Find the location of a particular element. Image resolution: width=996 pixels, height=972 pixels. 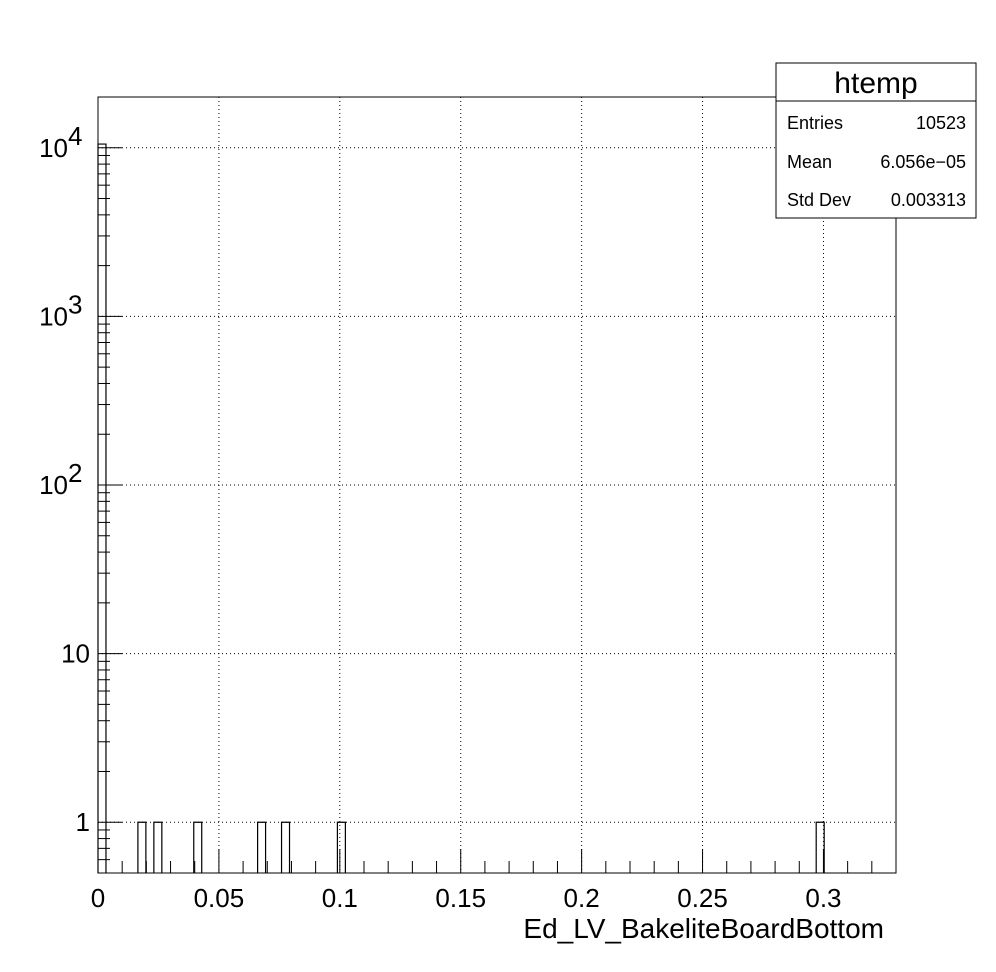

y-tick-exponent: 4 is located at coordinates (75, 136).